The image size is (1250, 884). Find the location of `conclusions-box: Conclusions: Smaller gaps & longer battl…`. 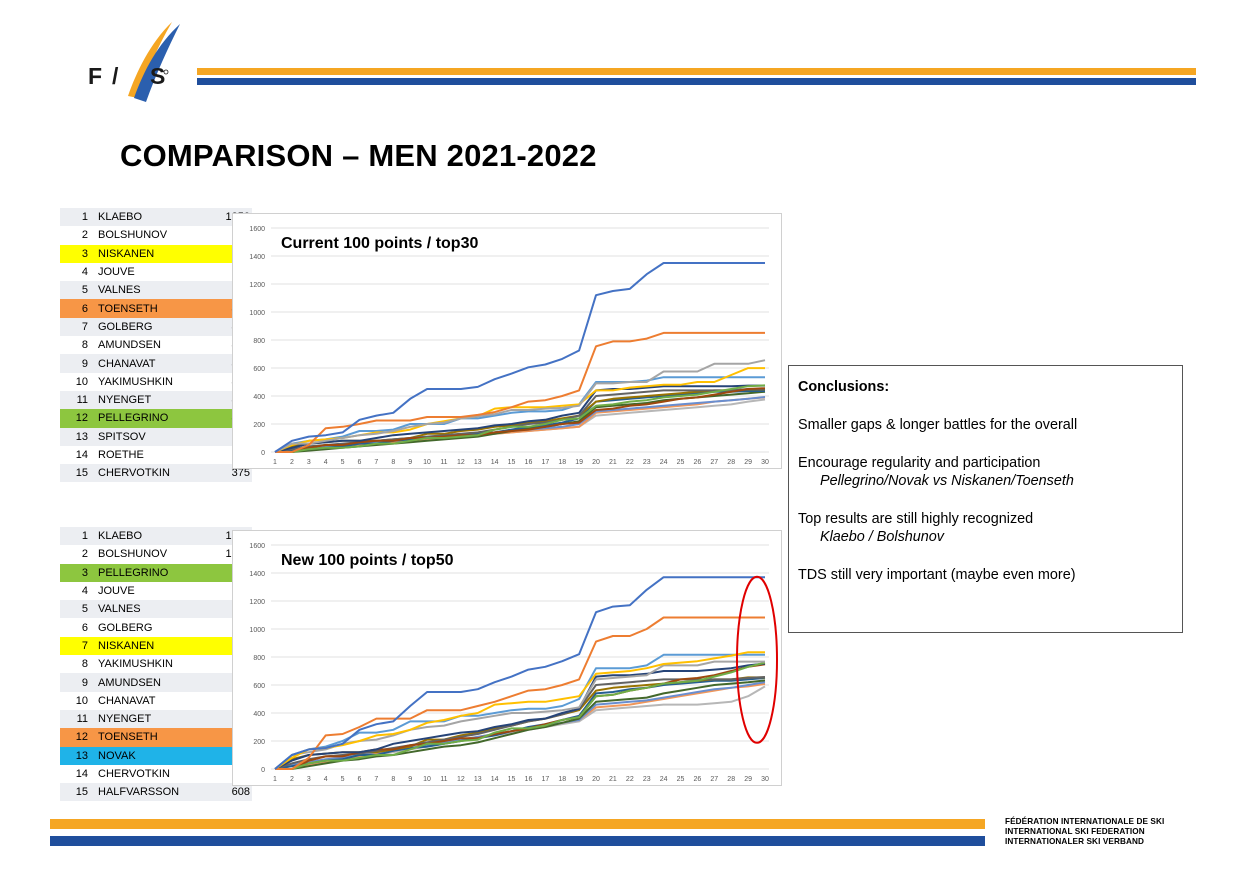

conclusions-box: Conclusions: Smaller gaps & longer battl… is located at coordinates (985, 499).